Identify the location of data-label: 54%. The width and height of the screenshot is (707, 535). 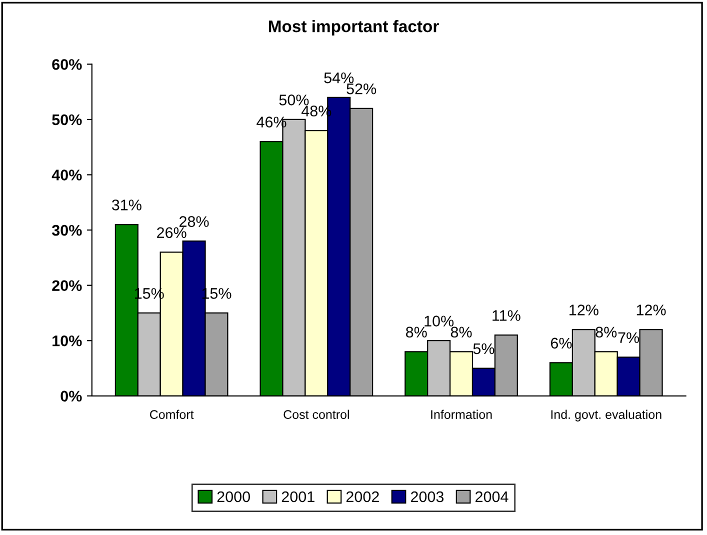
(339, 78).